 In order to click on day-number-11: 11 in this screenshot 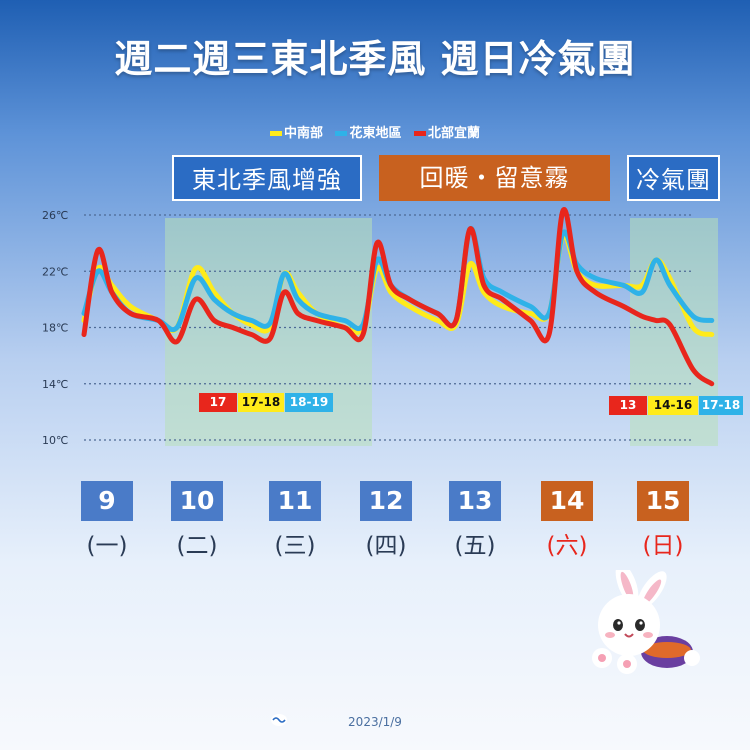, I will do `click(295, 501)`.